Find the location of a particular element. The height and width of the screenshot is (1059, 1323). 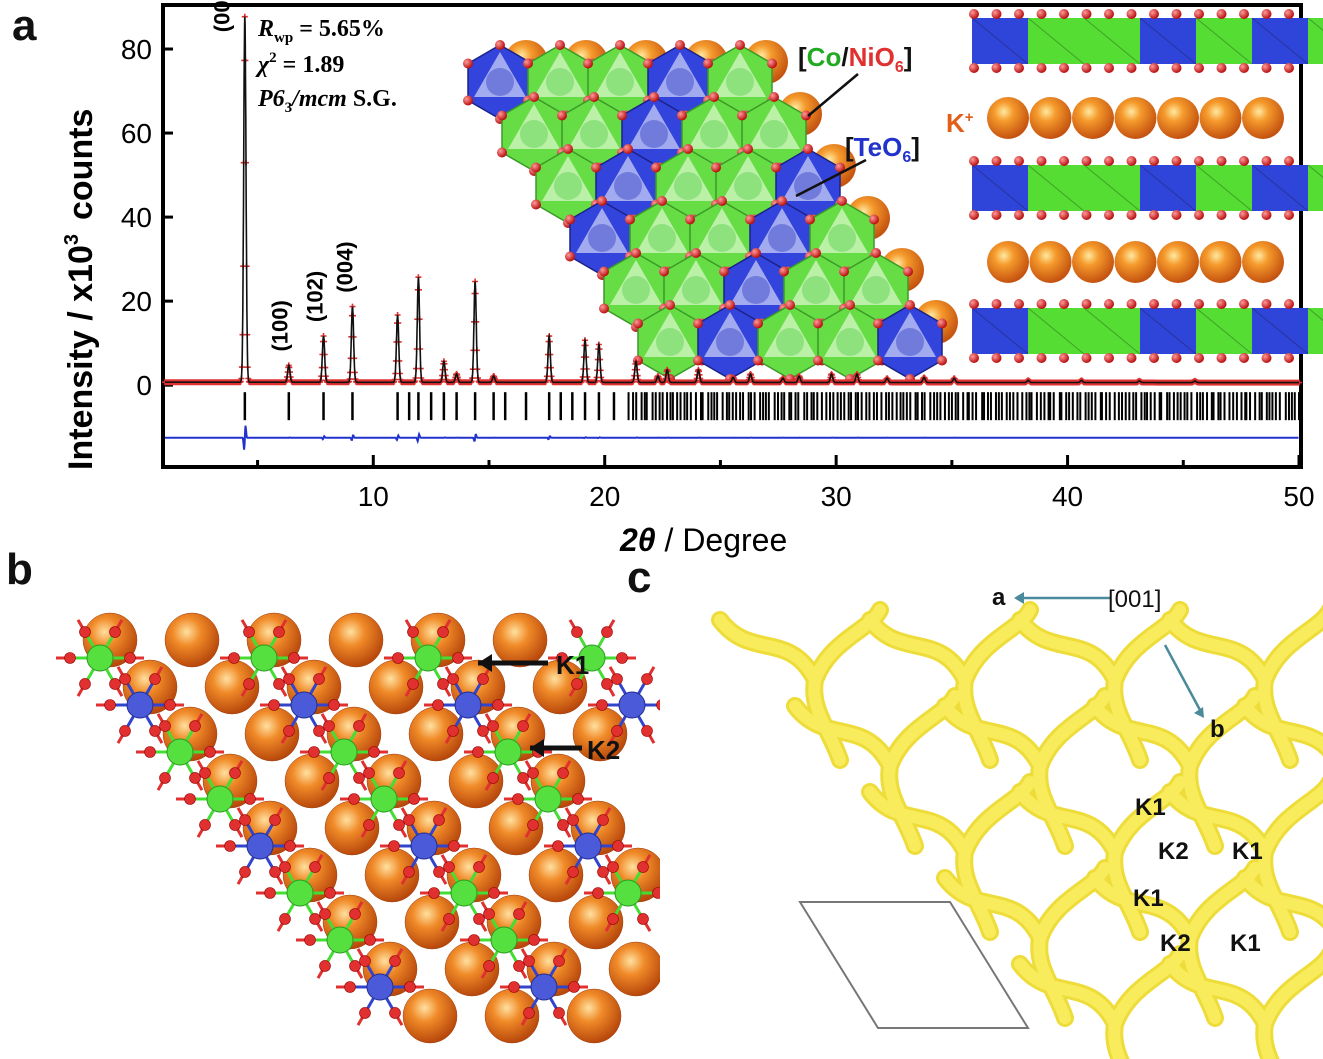

y-axis-label: Intensity / x103counts is located at coordinates (80, 289).